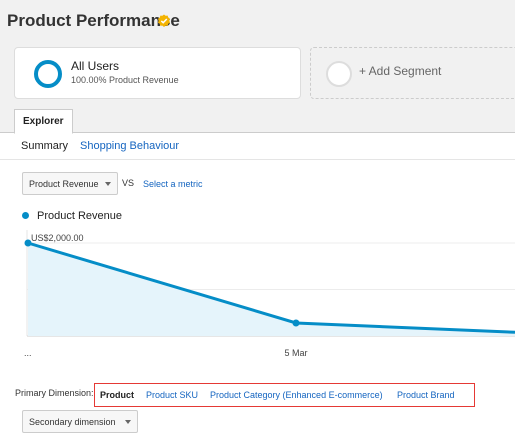 The width and height of the screenshot is (515, 435). What do you see at coordinates (45, 146) in the screenshot?
I see `subtab-summary: Summary` at bounding box center [45, 146].